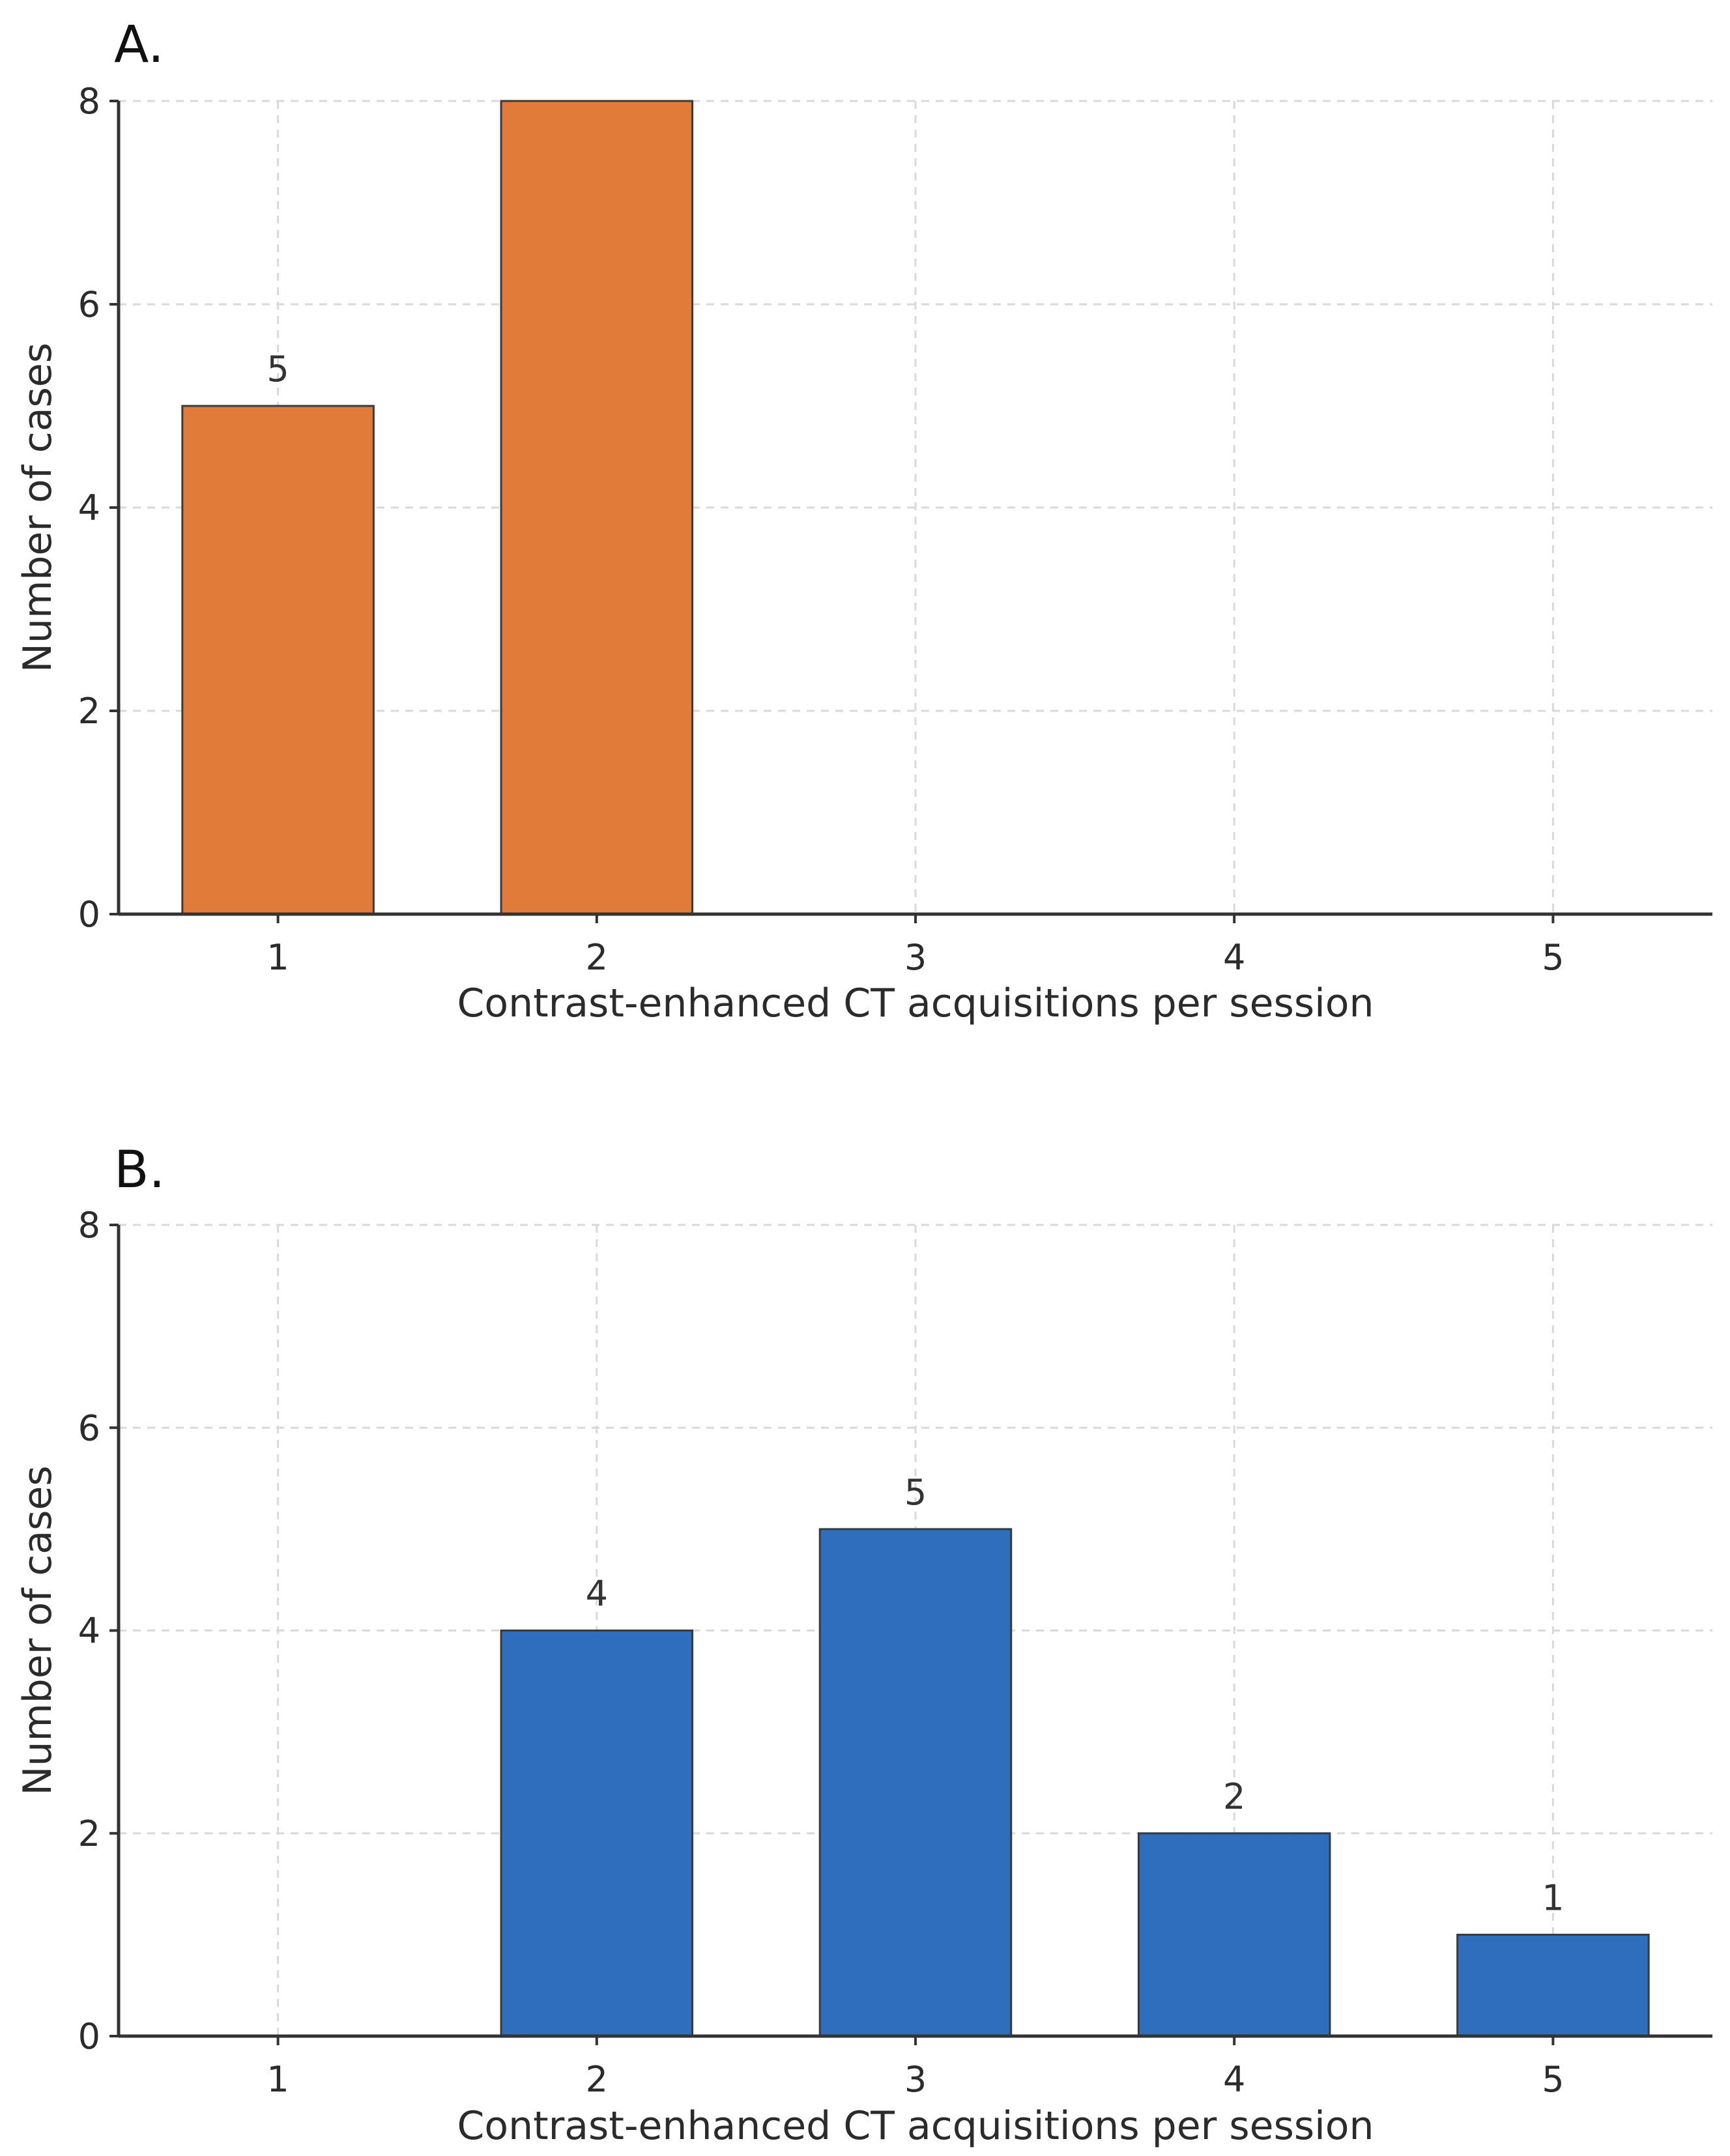  What do you see at coordinates (1234, 2079) in the screenshot?
I see `panel-b-x-tick-label: 4` at bounding box center [1234, 2079].